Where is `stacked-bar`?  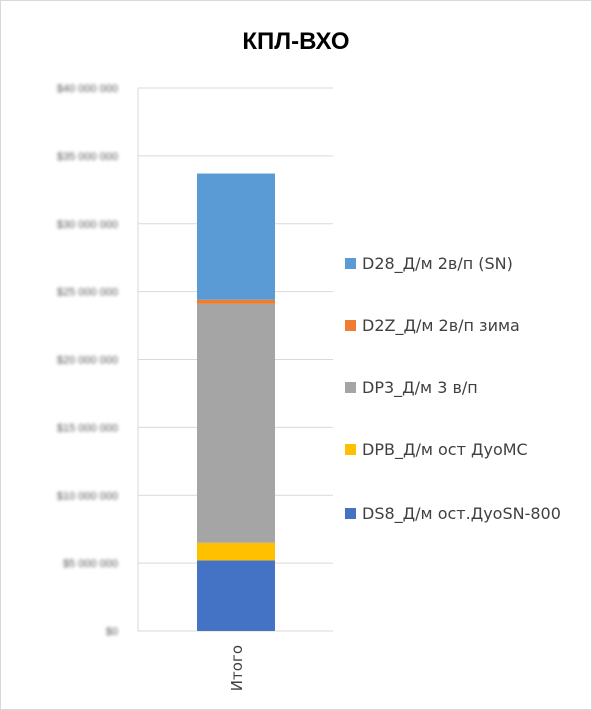
stacked-bar is located at coordinates (236, 402).